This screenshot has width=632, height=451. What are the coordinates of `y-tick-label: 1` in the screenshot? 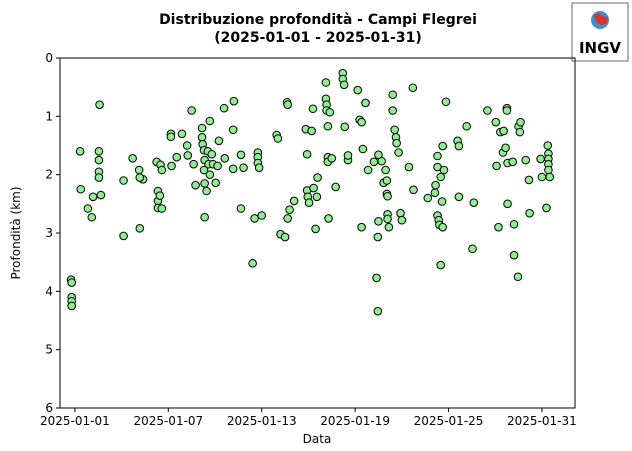 It's located at (49, 116).